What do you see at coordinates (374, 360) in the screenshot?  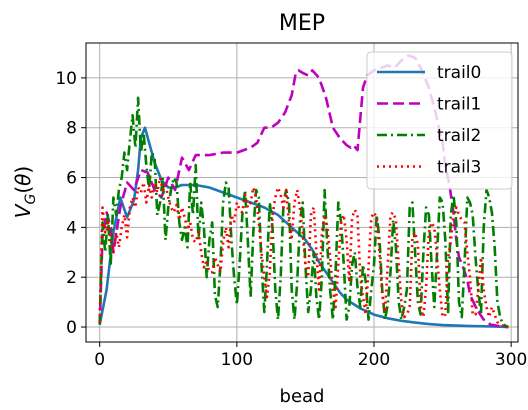 I see `x-tick-label: 200` at bounding box center [374, 360].